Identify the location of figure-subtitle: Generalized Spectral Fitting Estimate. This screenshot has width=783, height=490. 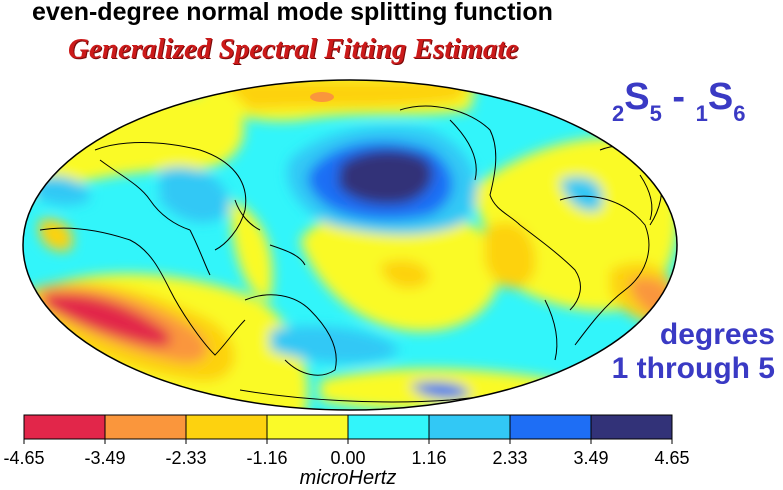
(293, 49).